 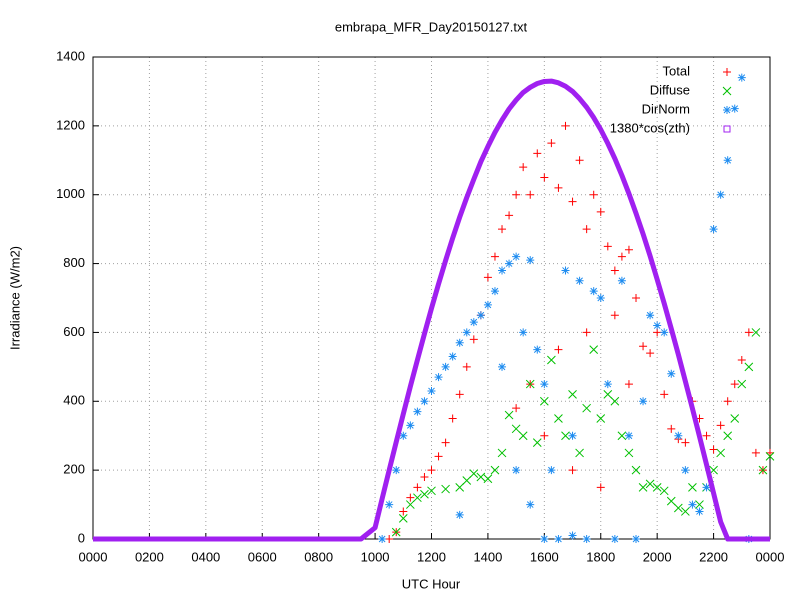 I want to click on y-tick-label: 1000, so click(x=70, y=193).